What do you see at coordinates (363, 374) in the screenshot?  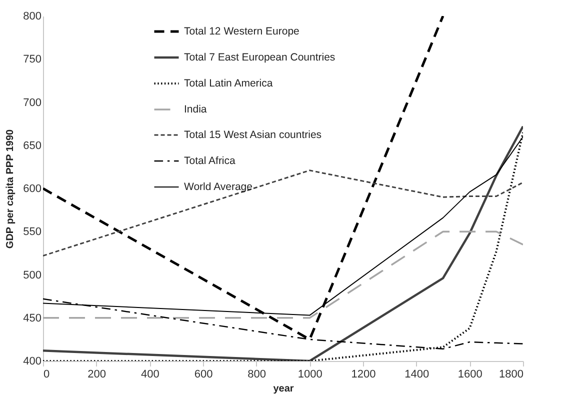 I see `x-tick-label: 1200` at bounding box center [363, 374].